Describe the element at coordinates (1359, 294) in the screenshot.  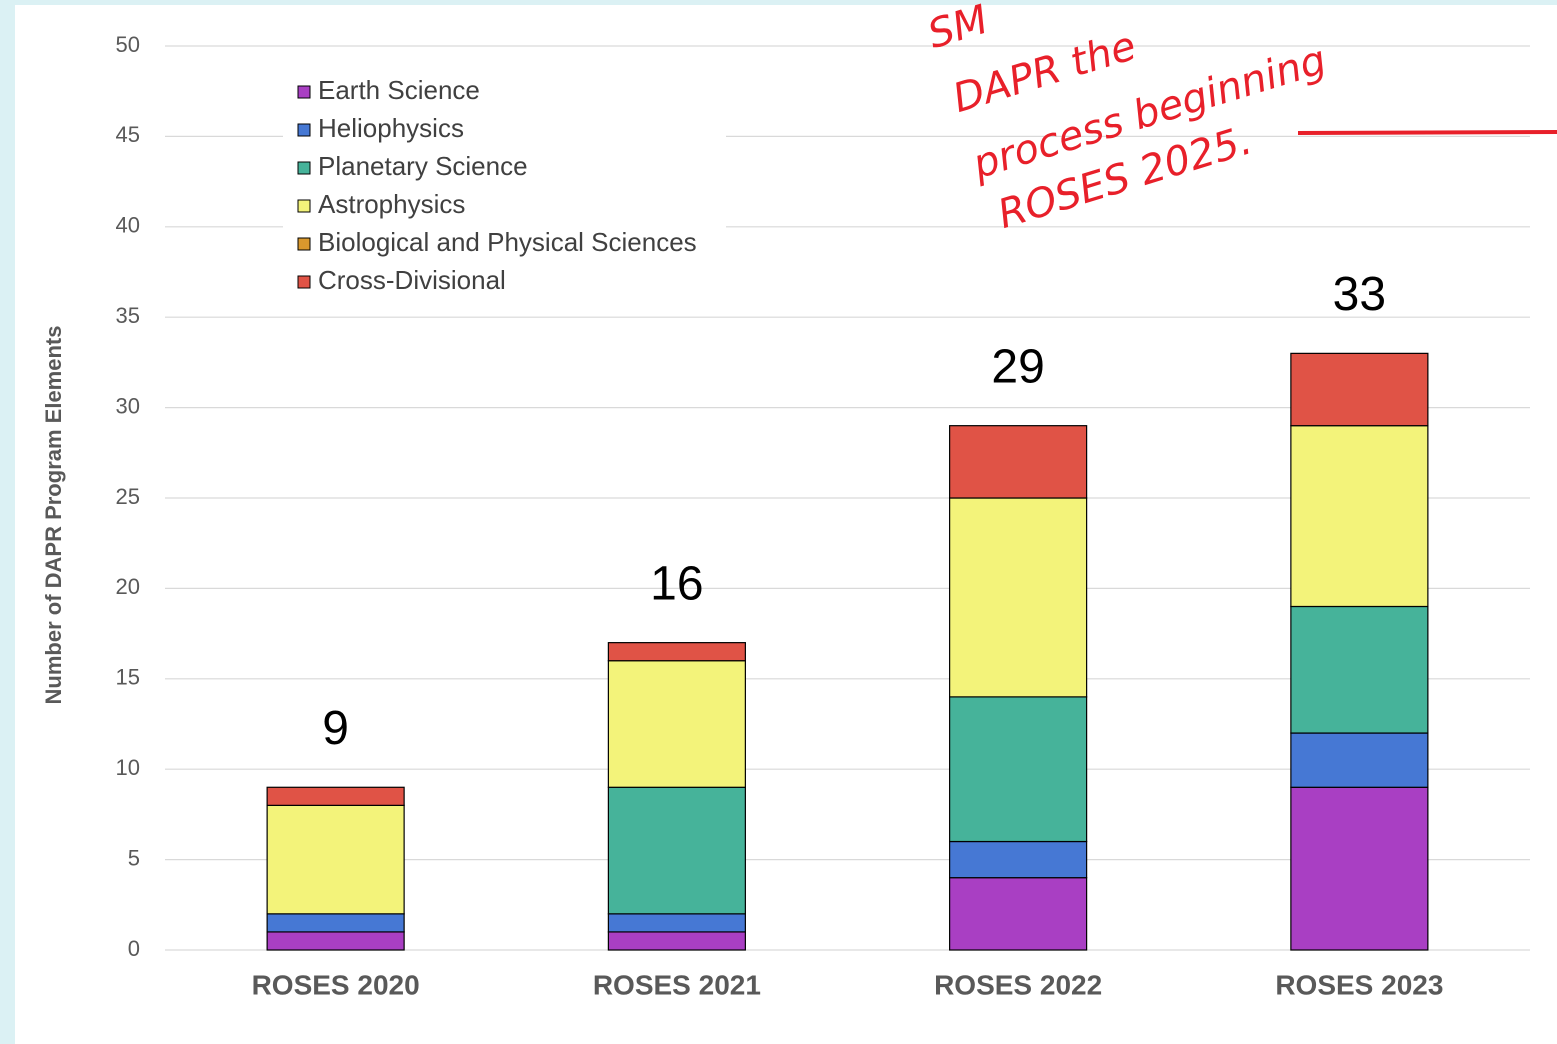
I see `total-label: 33` at that location.